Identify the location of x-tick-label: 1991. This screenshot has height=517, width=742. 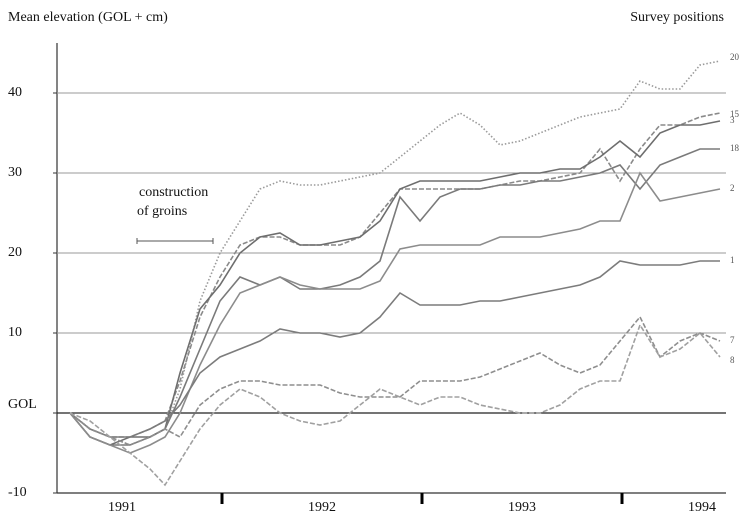
(122, 507).